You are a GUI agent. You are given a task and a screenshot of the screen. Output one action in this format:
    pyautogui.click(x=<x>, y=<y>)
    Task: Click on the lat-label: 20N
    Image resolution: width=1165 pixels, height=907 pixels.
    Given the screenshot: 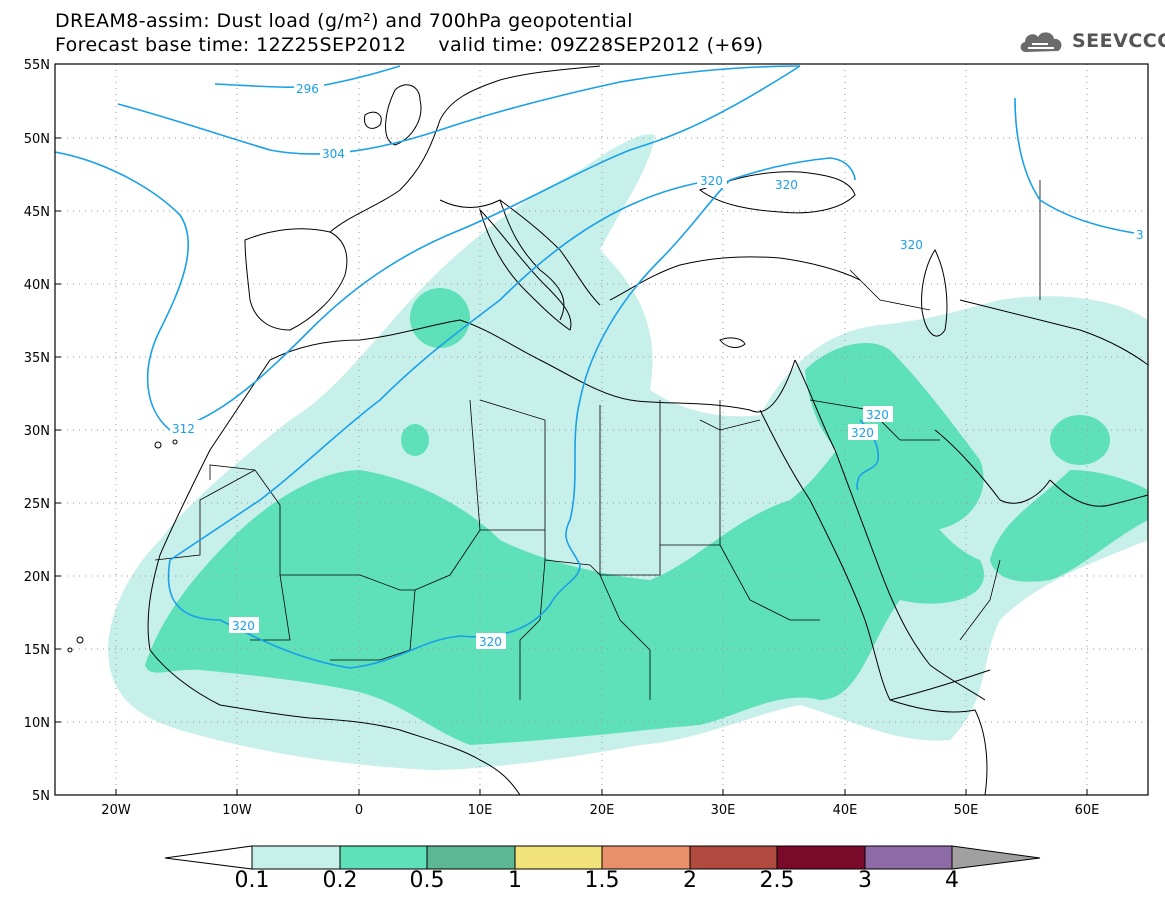 What is the action you would take?
    pyautogui.click(x=37, y=577)
    